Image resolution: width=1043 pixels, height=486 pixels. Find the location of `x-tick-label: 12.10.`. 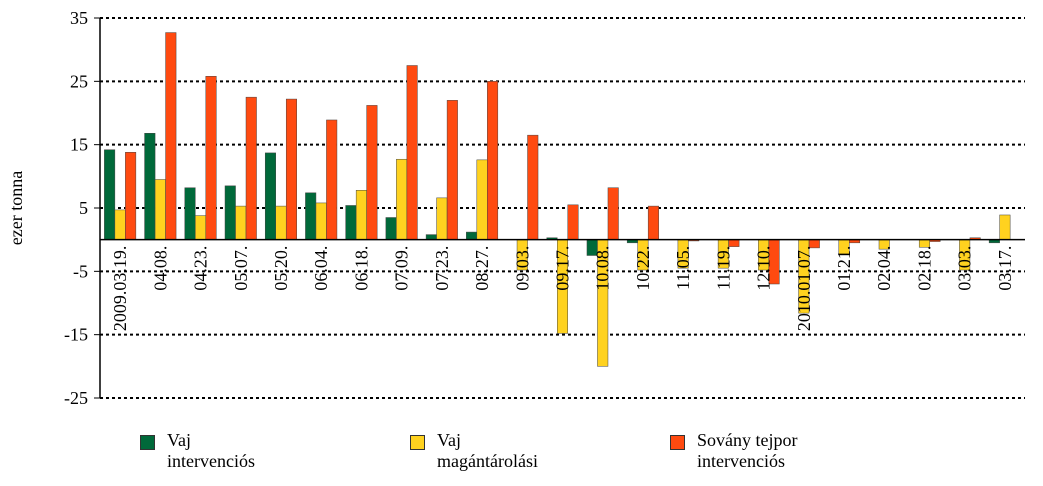

x-tick-label: 12.10. is located at coordinates (764, 268).